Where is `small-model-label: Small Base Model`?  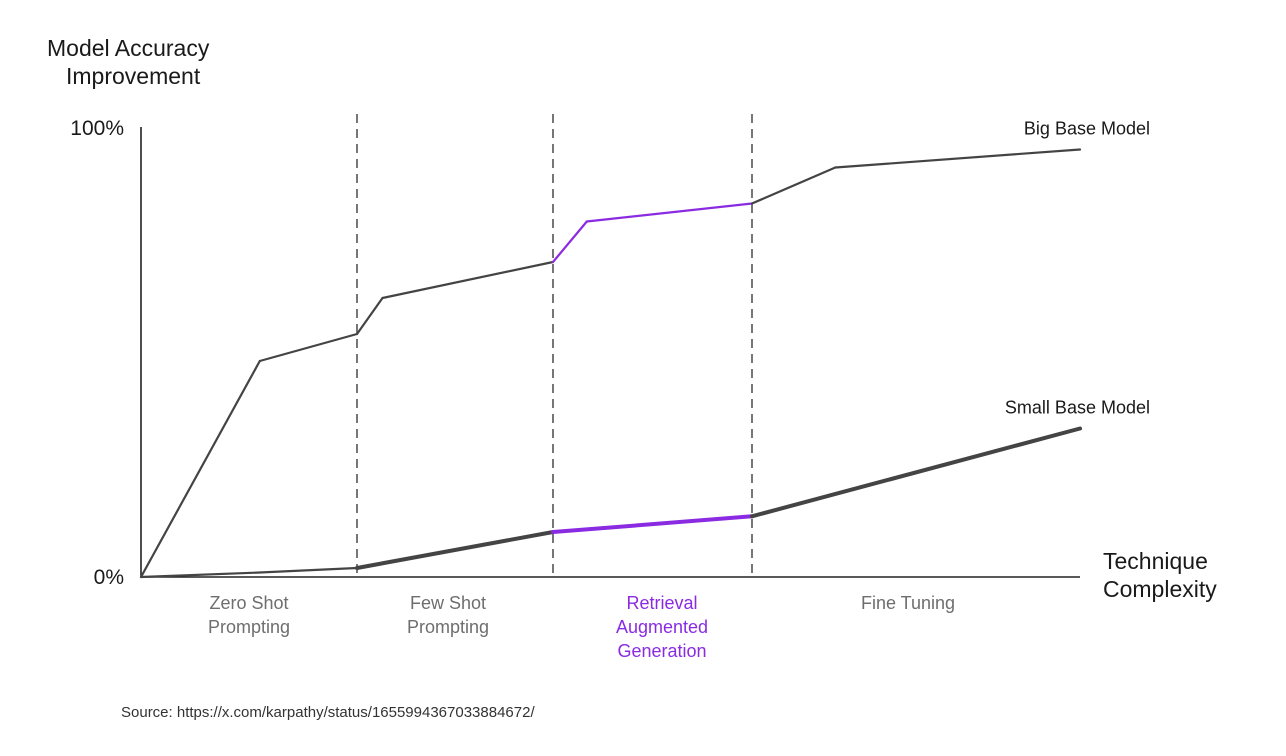
small-model-label: Small Base Model is located at coordinates (1077, 408).